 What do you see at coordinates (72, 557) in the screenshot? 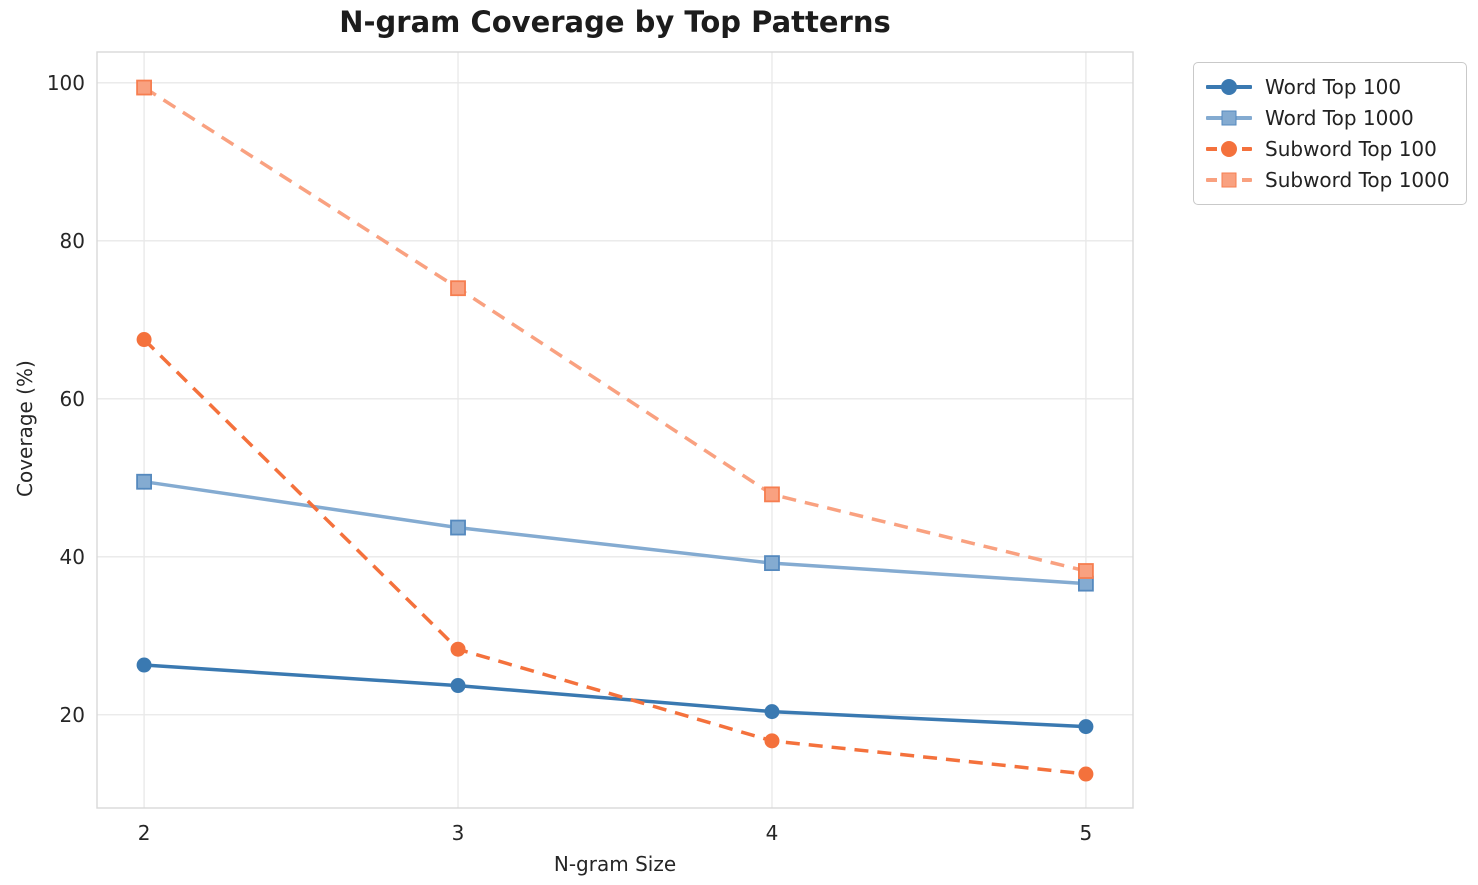
I see `y-tick-label: 40` at bounding box center [72, 557].